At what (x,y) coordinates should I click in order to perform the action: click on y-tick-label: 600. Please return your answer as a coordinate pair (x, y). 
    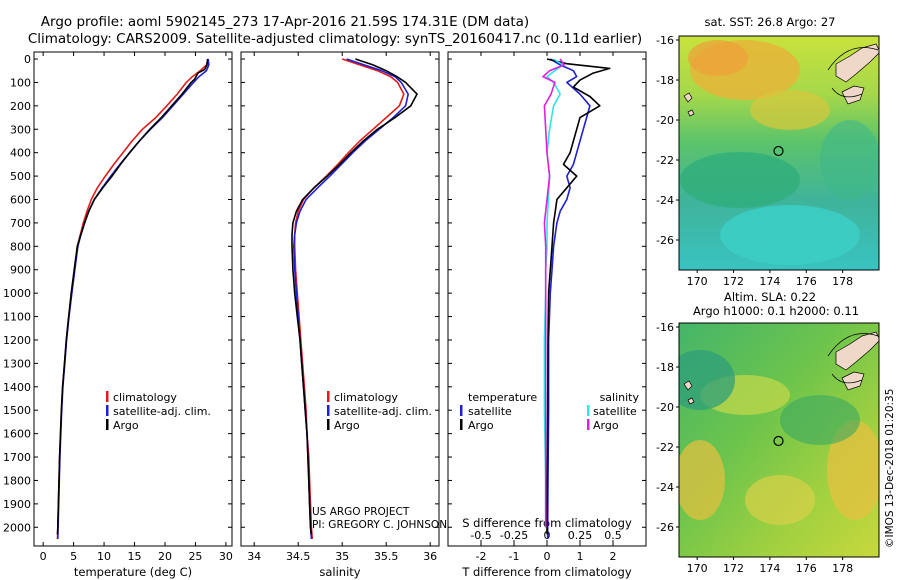
    Looking at the image, I should click on (20, 199).